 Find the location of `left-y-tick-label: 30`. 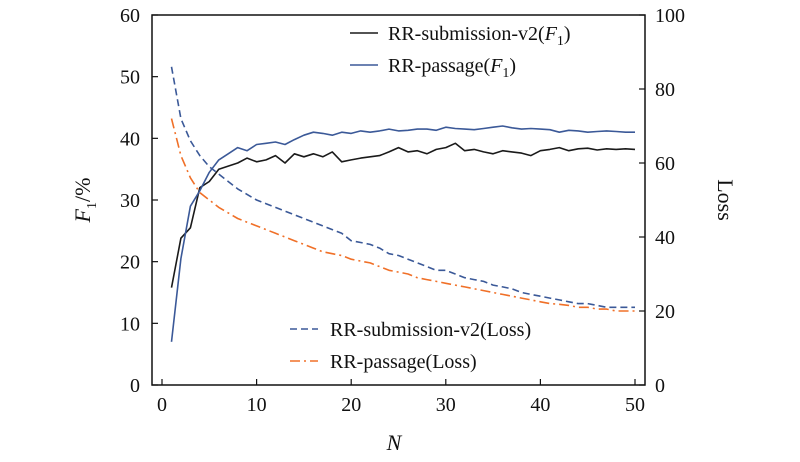

left-y-tick-label: 30 is located at coordinates (130, 201).